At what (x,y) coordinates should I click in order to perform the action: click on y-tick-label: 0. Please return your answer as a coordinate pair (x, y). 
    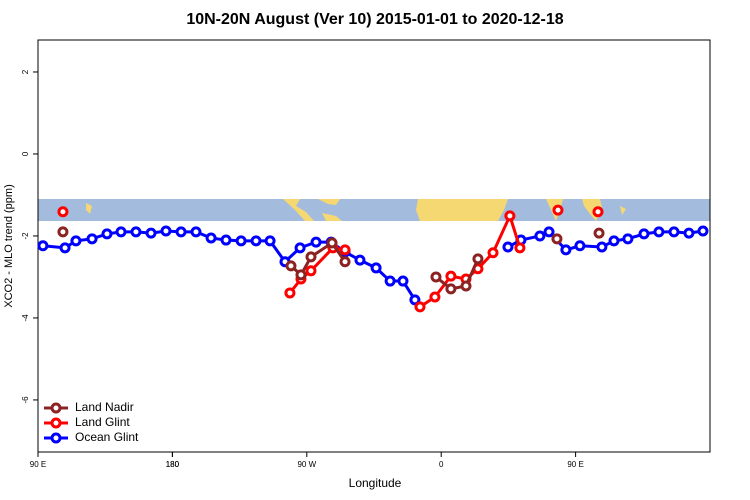
    Looking at the image, I should click on (25, 153).